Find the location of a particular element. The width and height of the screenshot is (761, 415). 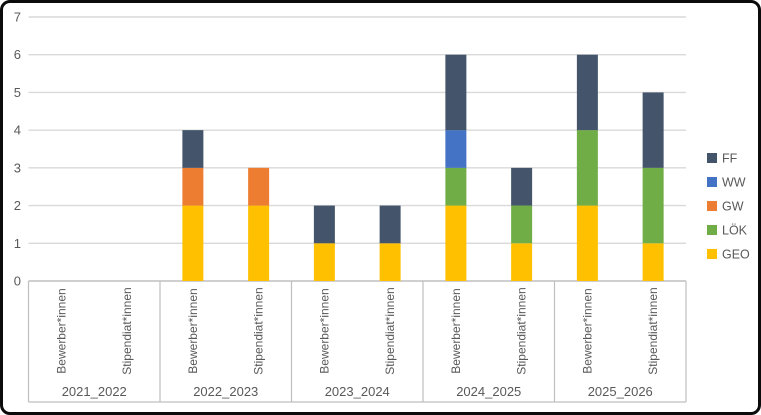

legend: FF WW GW LÖK GEO is located at coordinates (728, 207).